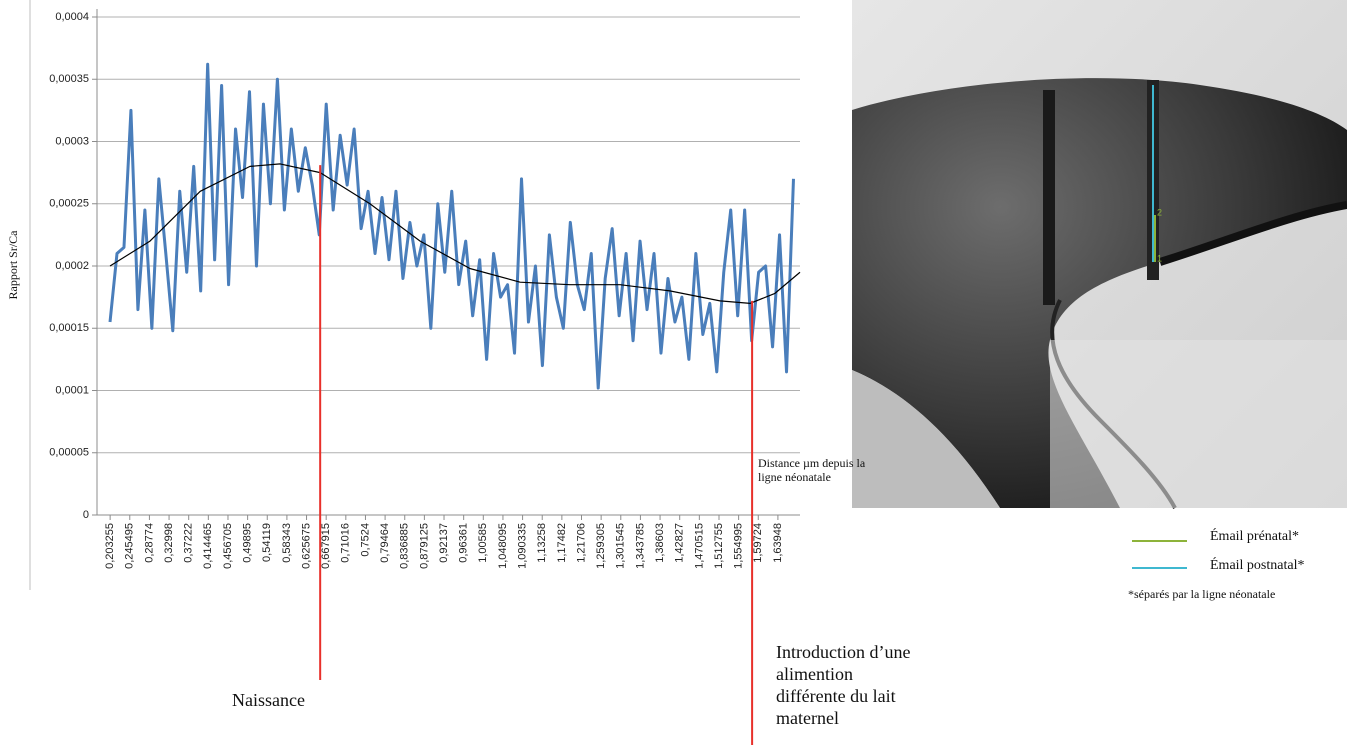  What do you see at coordinates (248, 543) in the screenshot?
I see `x-tick-label: 0,49895` at bounding box center [248, 543].